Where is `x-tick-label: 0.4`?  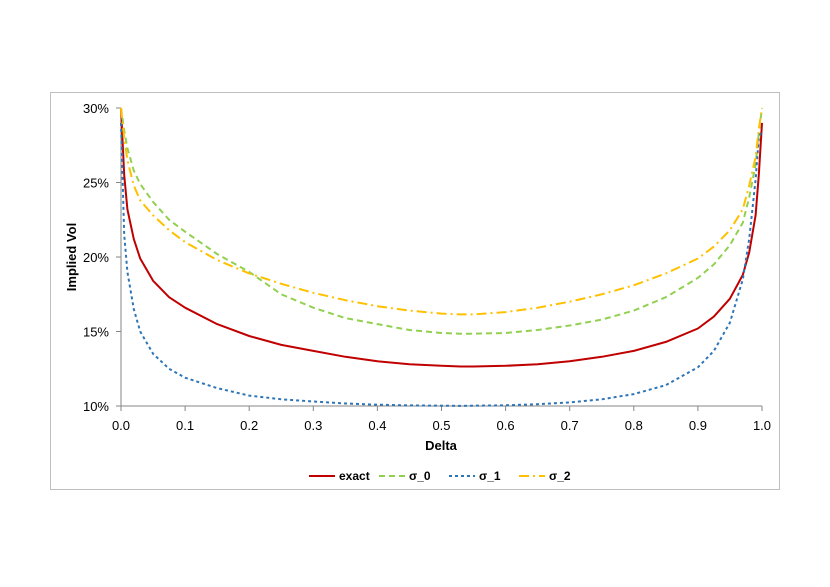
x-tick-label: 0.4 is located at coordinates (377, 425).